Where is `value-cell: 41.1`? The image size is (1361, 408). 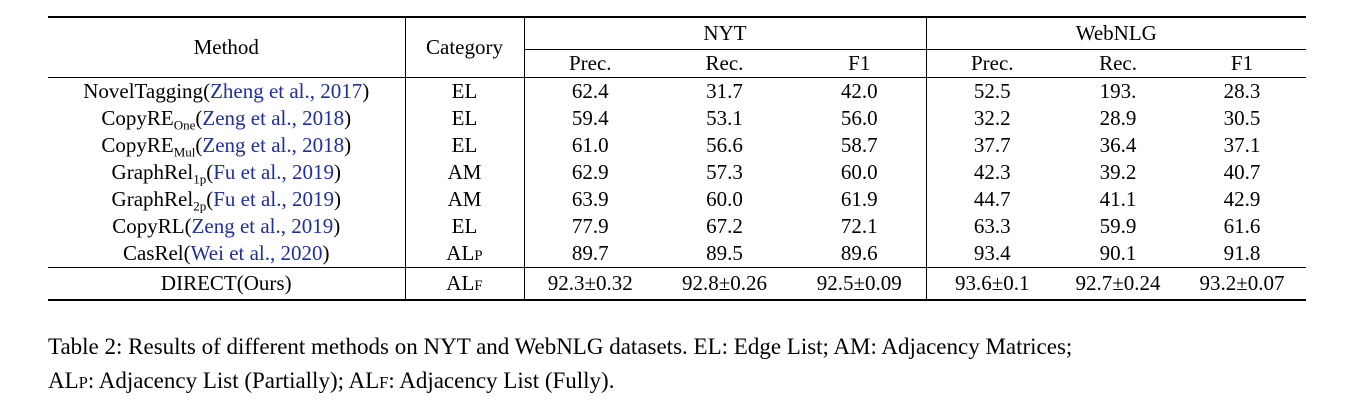 value-cell: 41.1 is located at coordinates (1118, 199).